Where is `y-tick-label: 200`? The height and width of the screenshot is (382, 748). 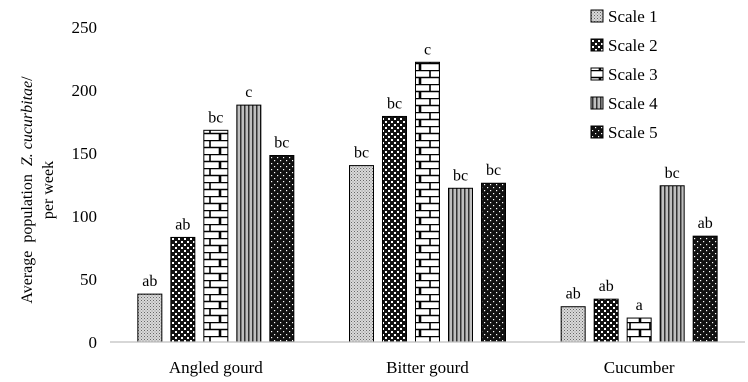
y-tick-label: 200 is located at coordinates (85, 90).